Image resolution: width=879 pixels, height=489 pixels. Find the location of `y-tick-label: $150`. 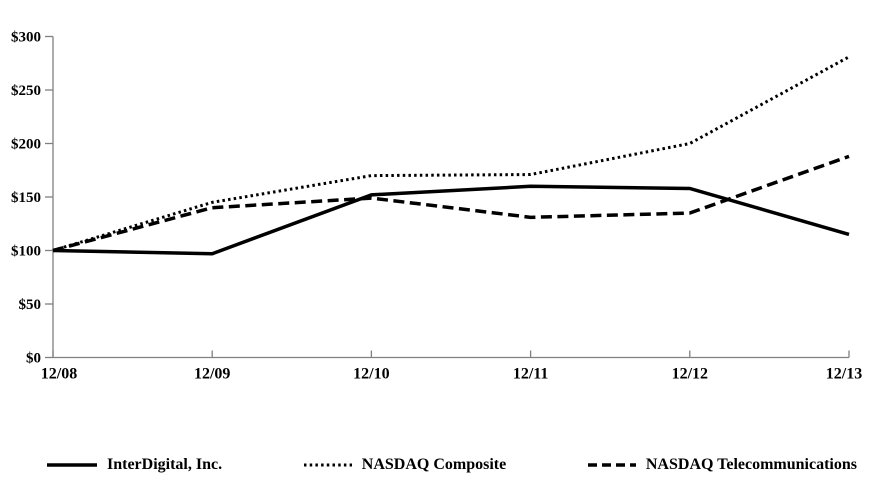

y-tick-label: $150 is located at coordinates (26, 198).